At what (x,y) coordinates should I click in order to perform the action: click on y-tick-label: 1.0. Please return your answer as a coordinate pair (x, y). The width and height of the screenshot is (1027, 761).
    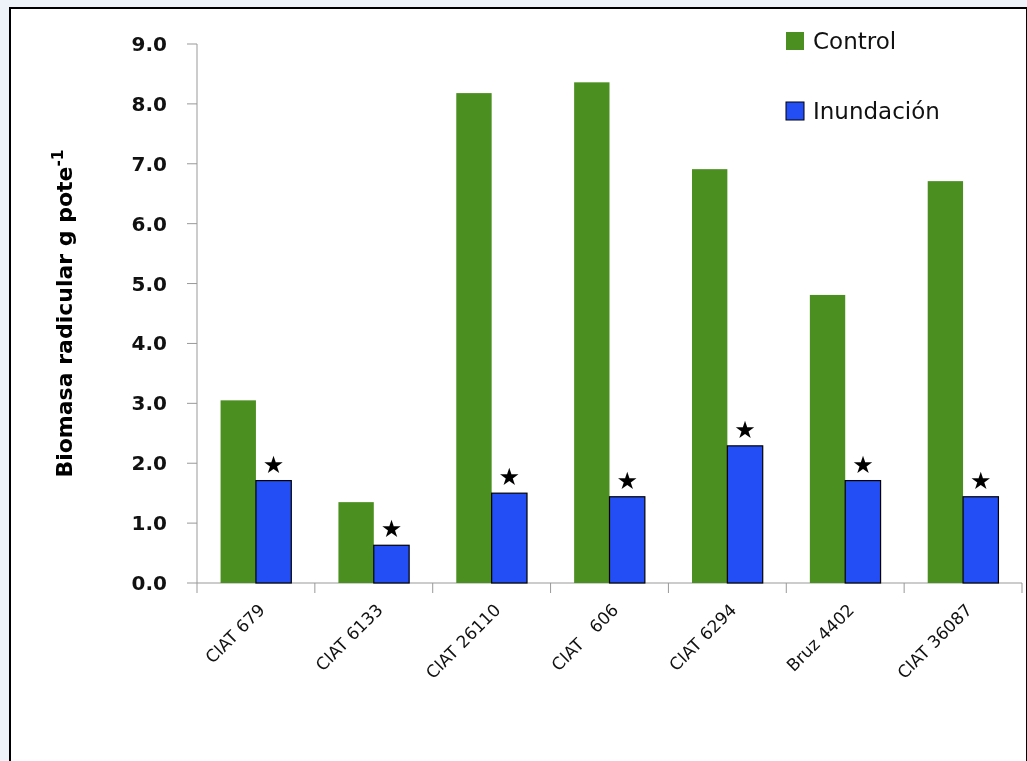
    Looking at the image, I should click on (149, 523).